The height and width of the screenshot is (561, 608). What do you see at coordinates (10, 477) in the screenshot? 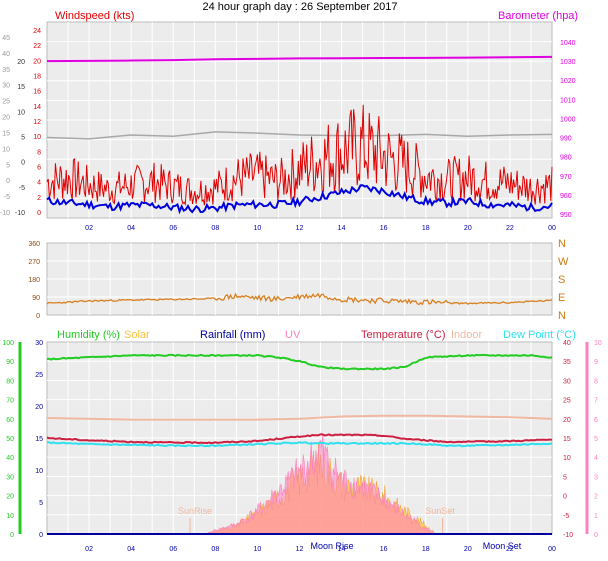
I see `tick-humidity: 30` at bounding box center [10, 477].